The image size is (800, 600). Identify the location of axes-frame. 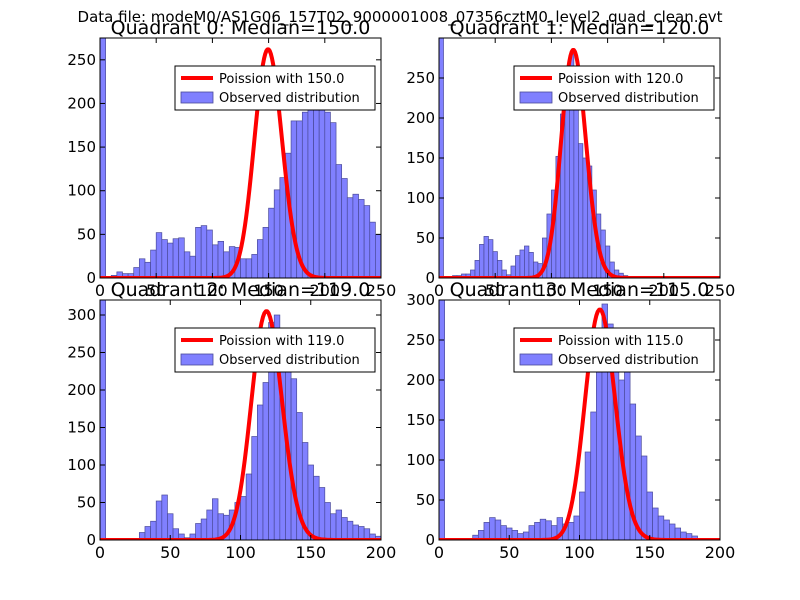
(240, 158).